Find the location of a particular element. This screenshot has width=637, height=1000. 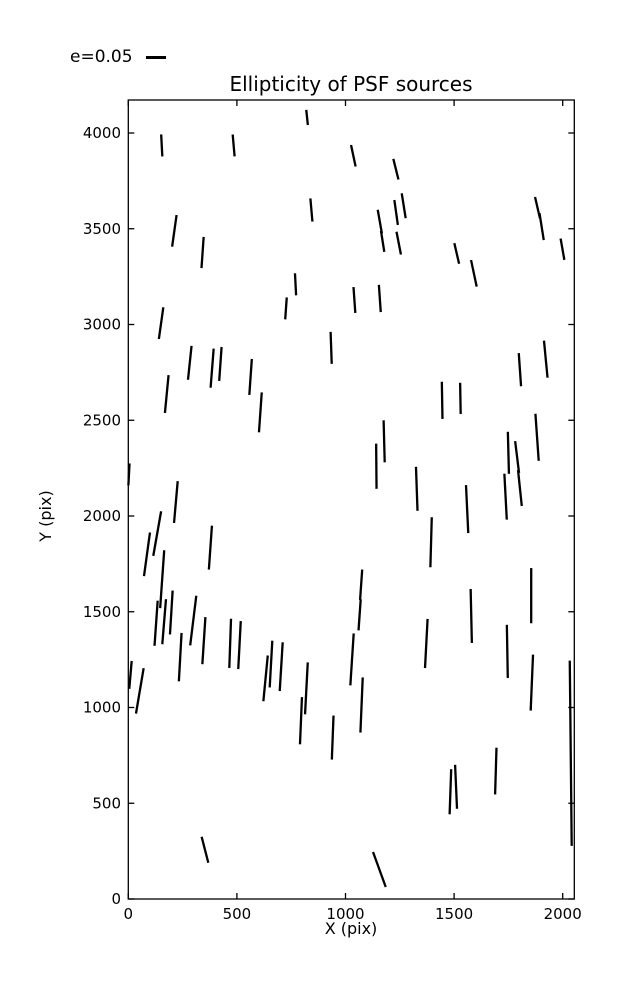

y-tick-label: 3000 is located at coordinates (102, 325).